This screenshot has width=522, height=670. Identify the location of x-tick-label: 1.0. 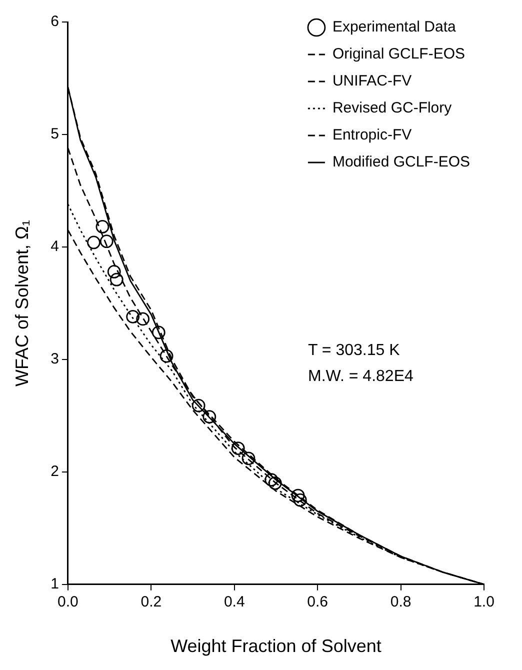
(484, 602).